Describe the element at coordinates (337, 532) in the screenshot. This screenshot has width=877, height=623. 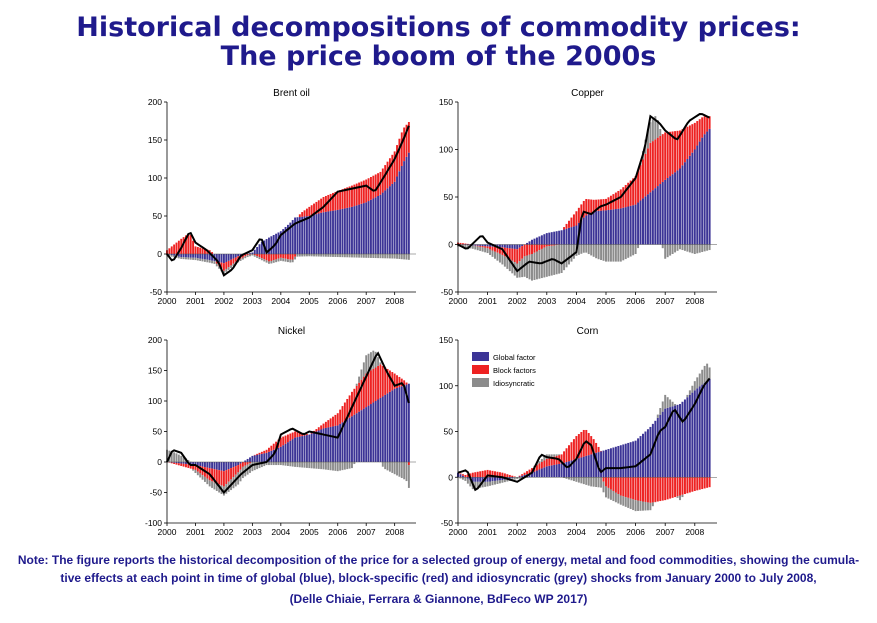
I see `x-tick-label: 2006` at that location.